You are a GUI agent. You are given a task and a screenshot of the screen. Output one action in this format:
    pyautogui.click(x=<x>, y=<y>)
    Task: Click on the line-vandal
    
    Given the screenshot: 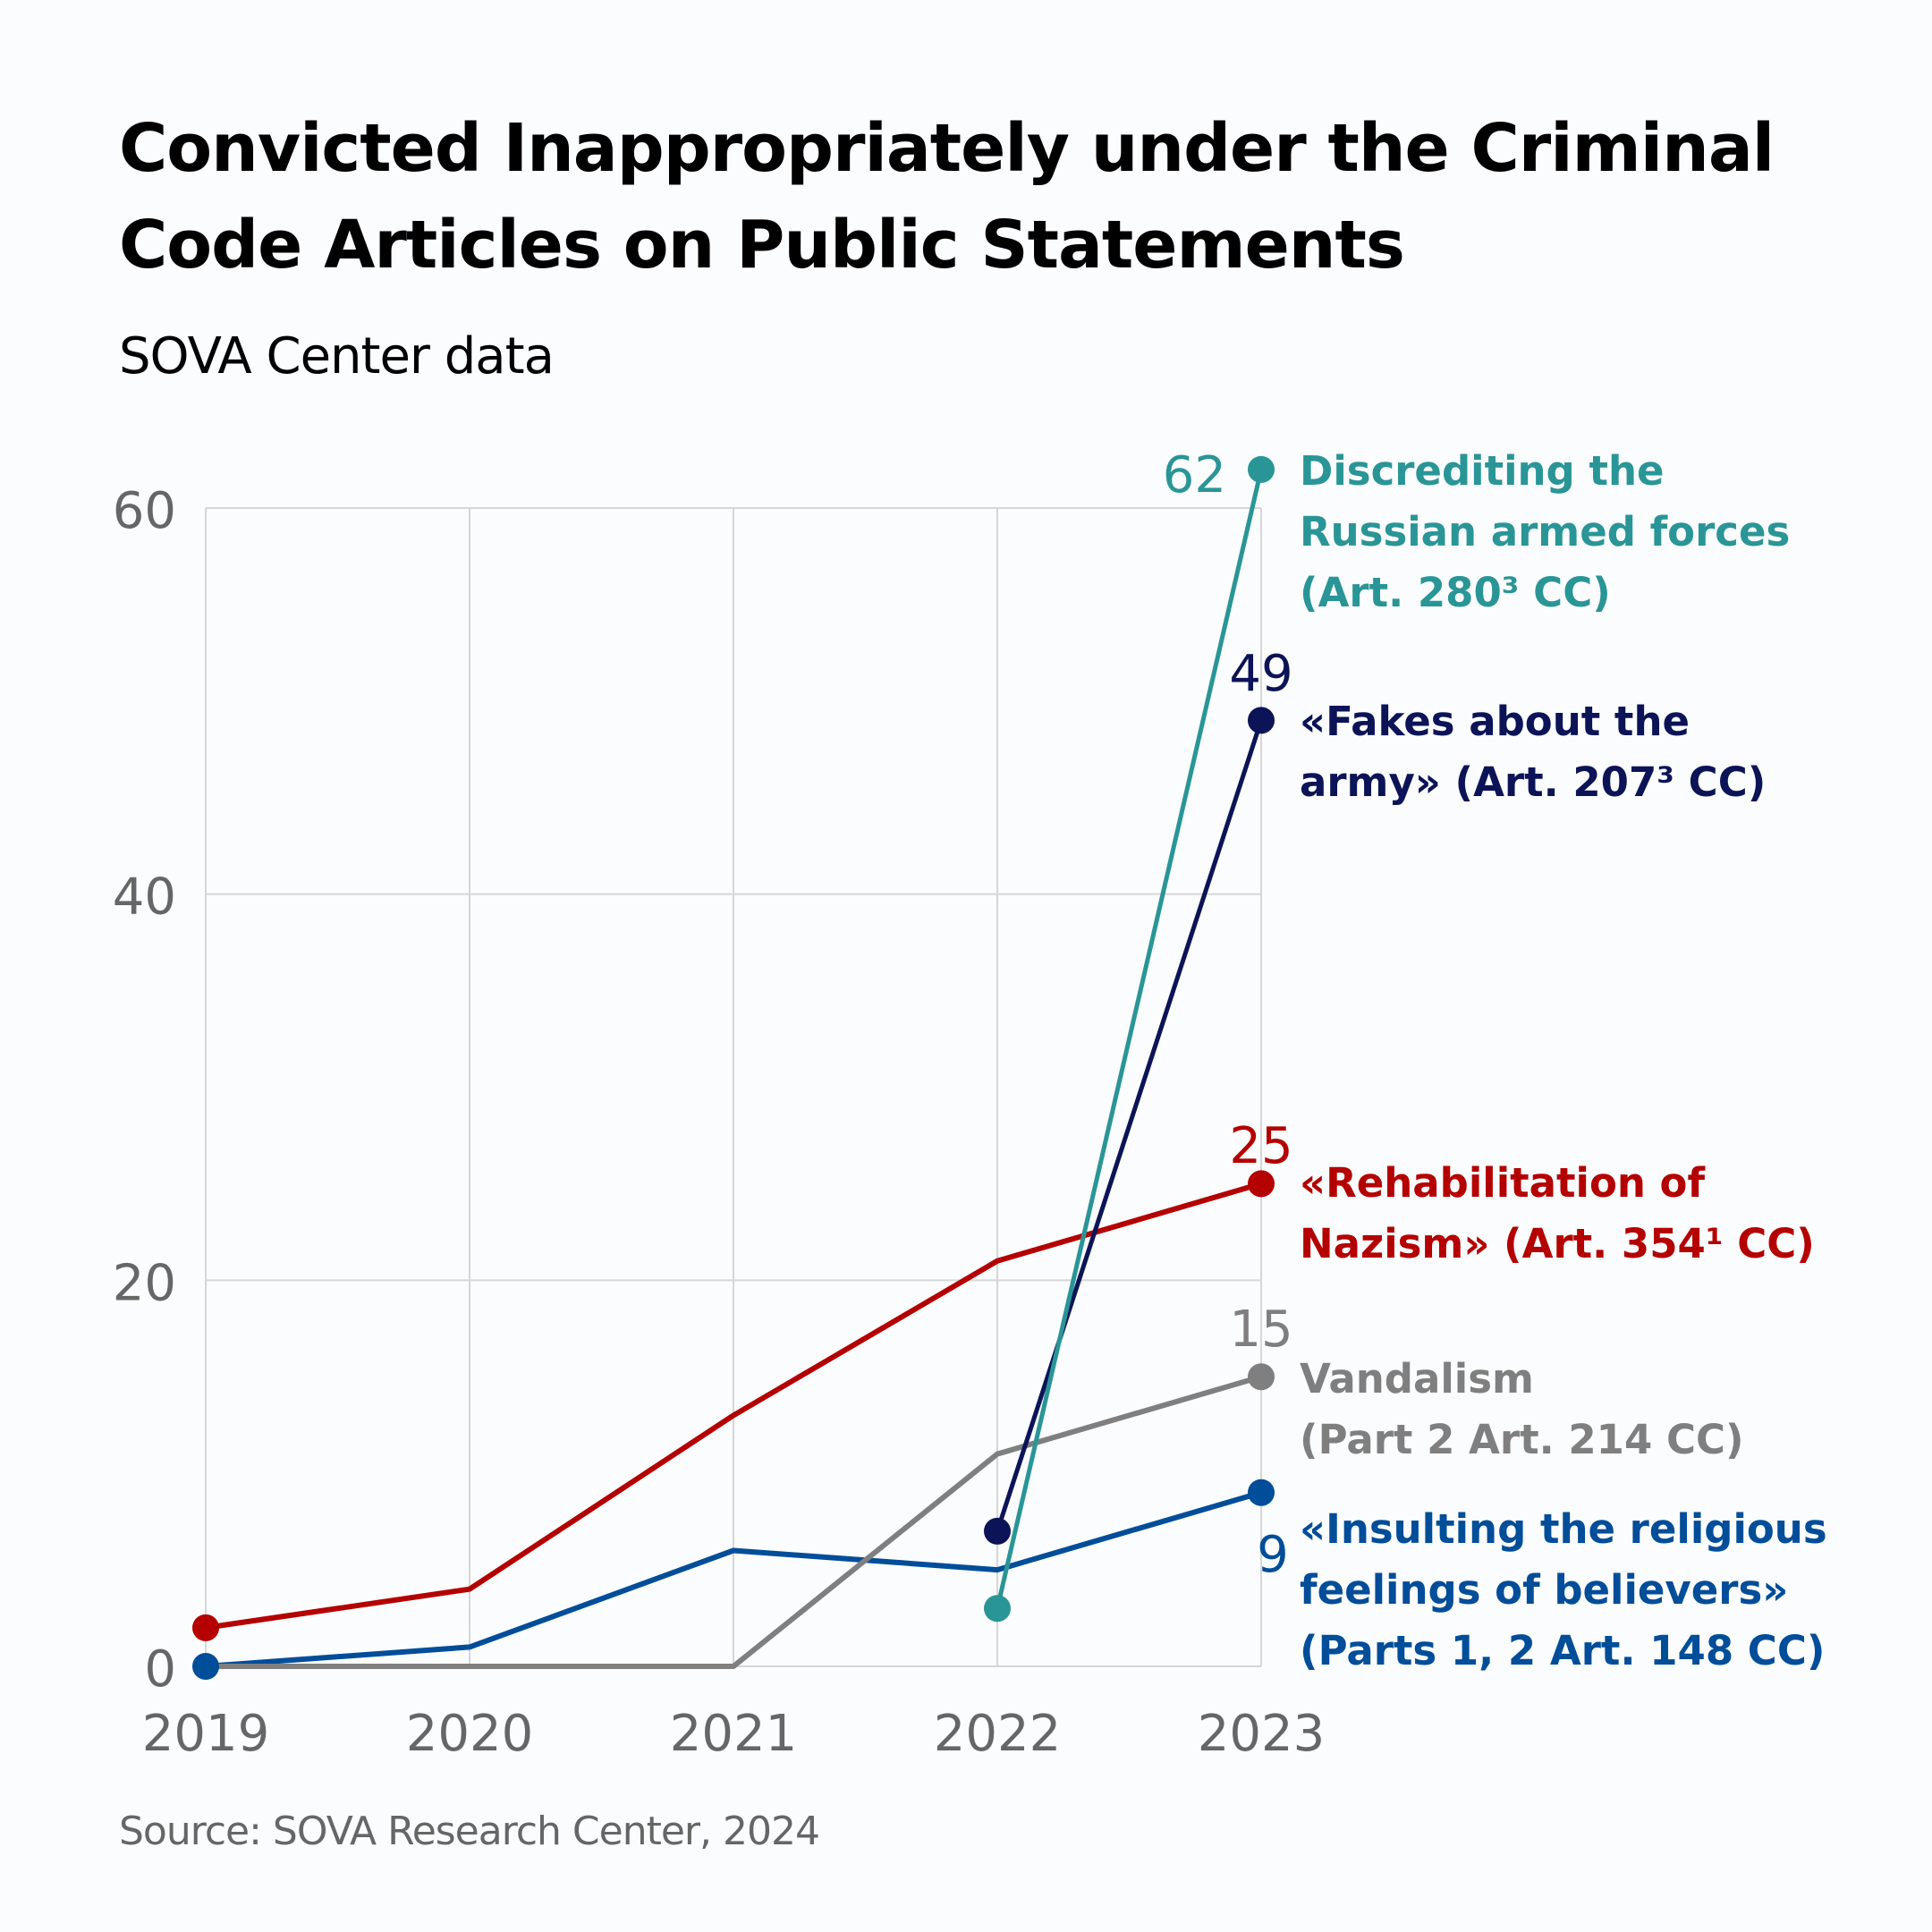 What is the action you would take?
    pyautogui.click(x=733, y=1521)
    